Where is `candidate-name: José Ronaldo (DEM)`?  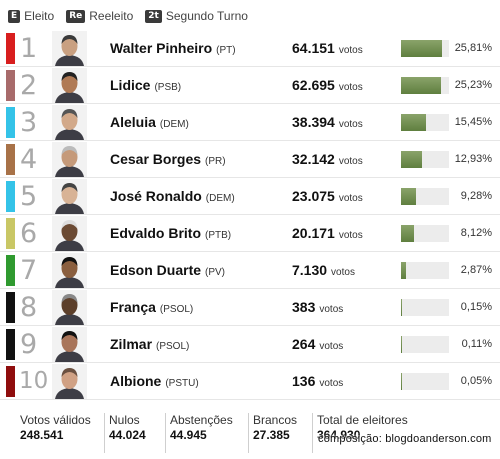 candidate-name: José Ronaldo (DEM) is located at coordinates (172, 196).